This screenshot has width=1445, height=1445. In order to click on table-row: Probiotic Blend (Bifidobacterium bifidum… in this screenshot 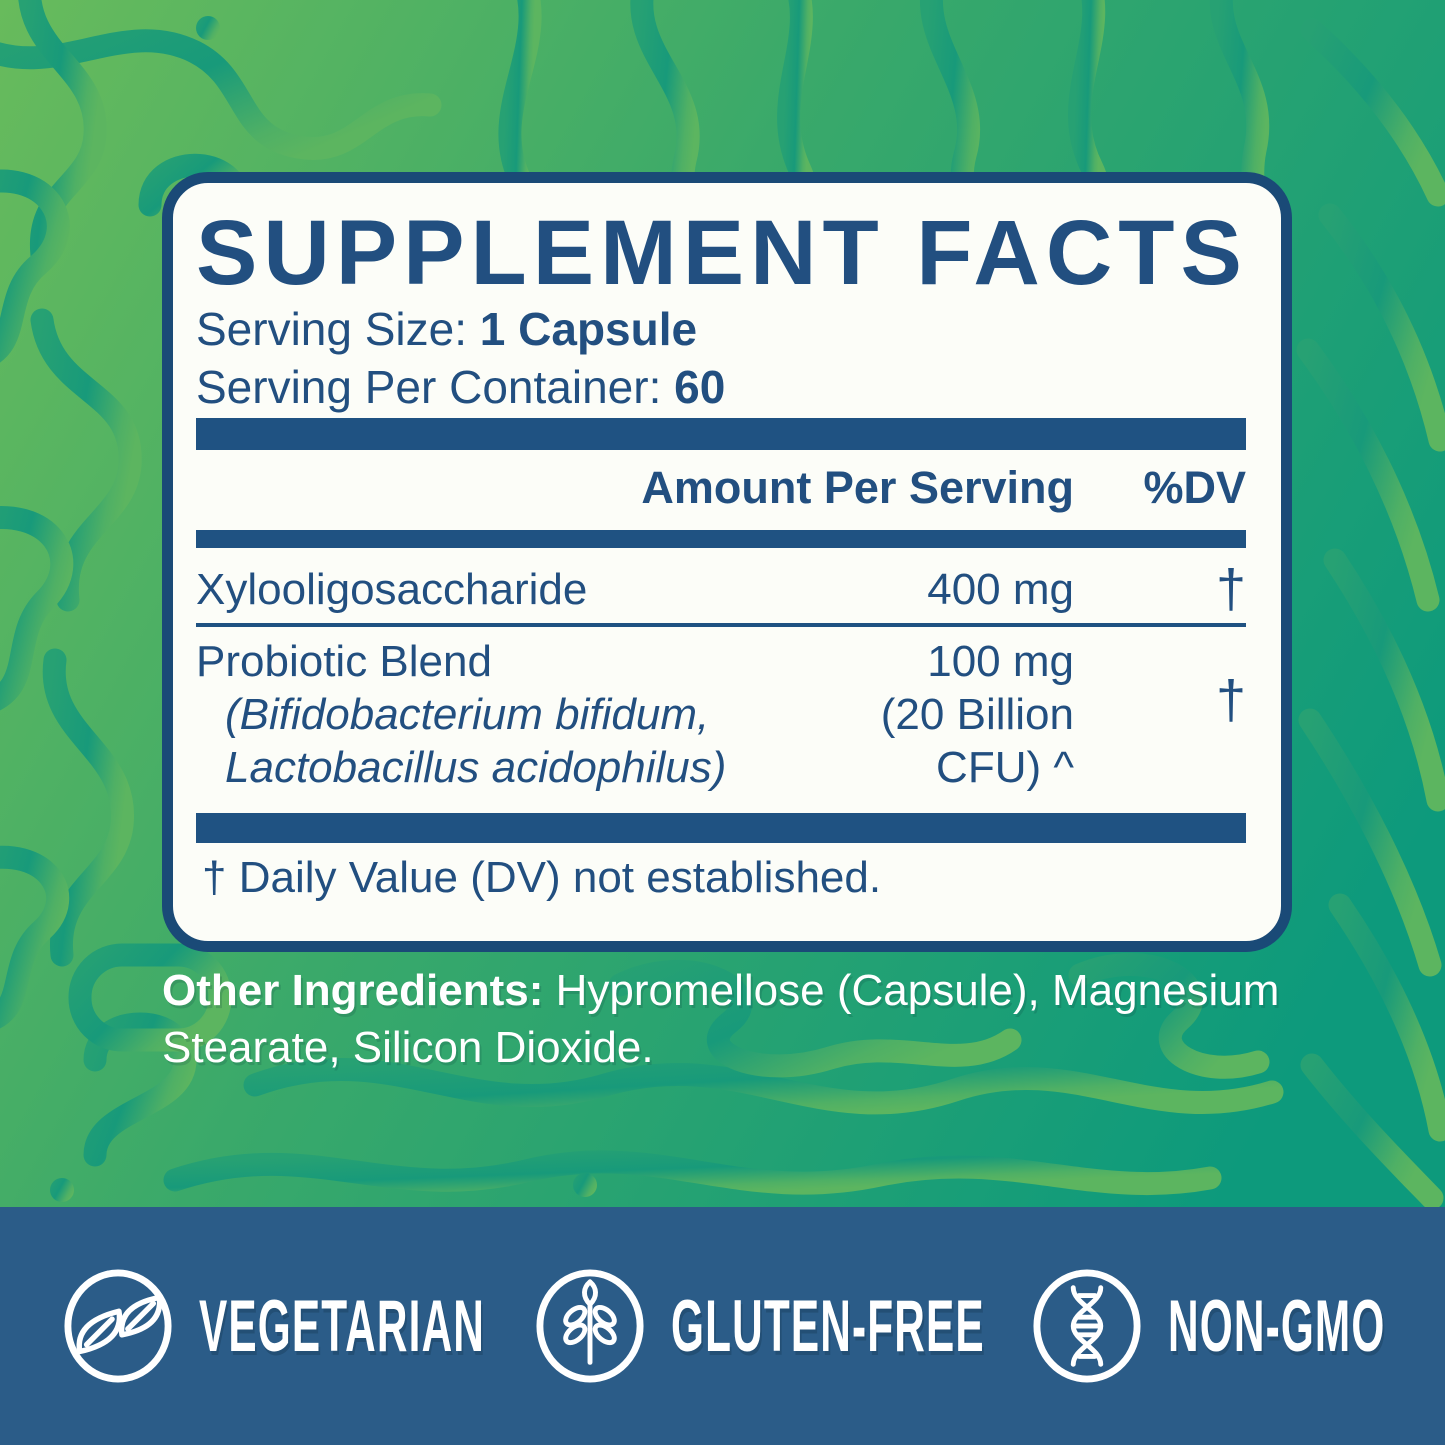, I will do `click(721, 714)`.